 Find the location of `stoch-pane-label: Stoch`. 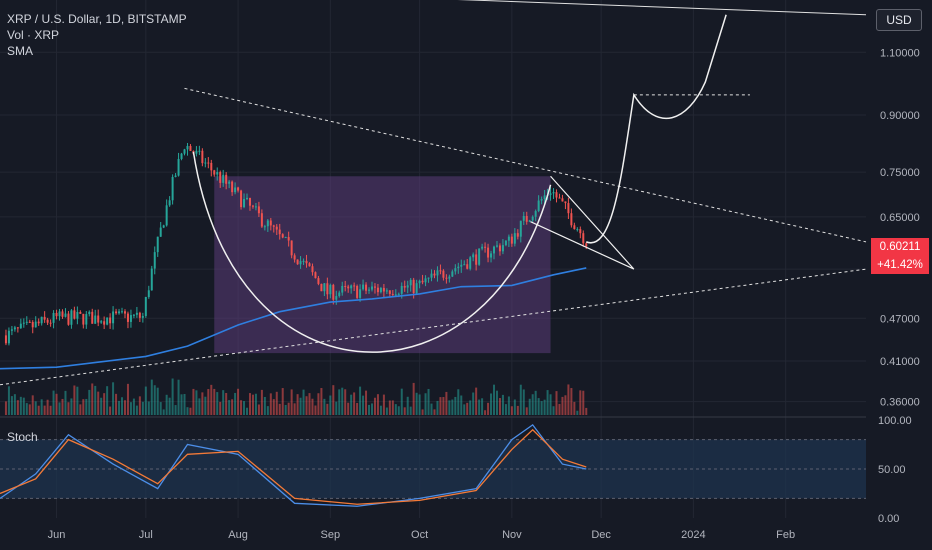

stoch-pane-label: Stoch is located at coordinates (22, 437).